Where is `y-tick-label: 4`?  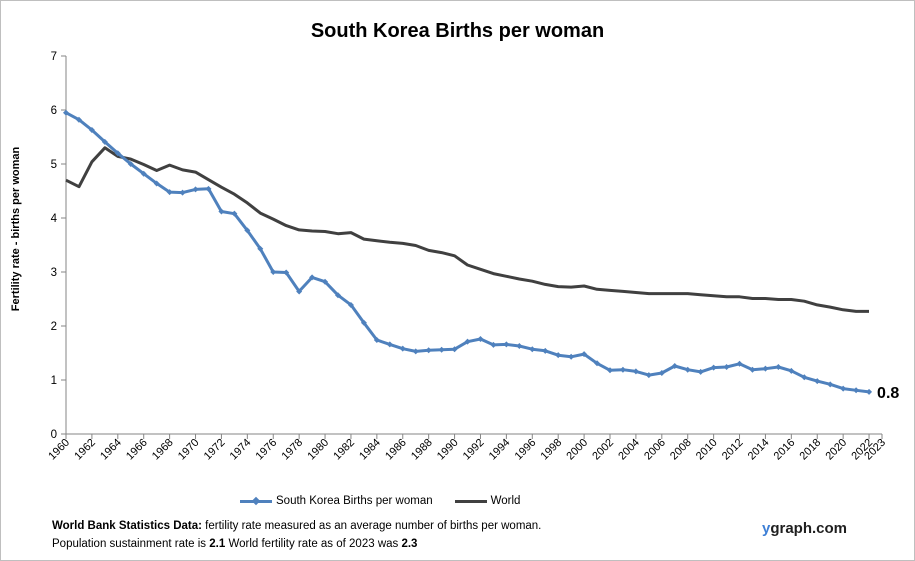
y-tick-label: 4 is located at coordinates (54, 219).